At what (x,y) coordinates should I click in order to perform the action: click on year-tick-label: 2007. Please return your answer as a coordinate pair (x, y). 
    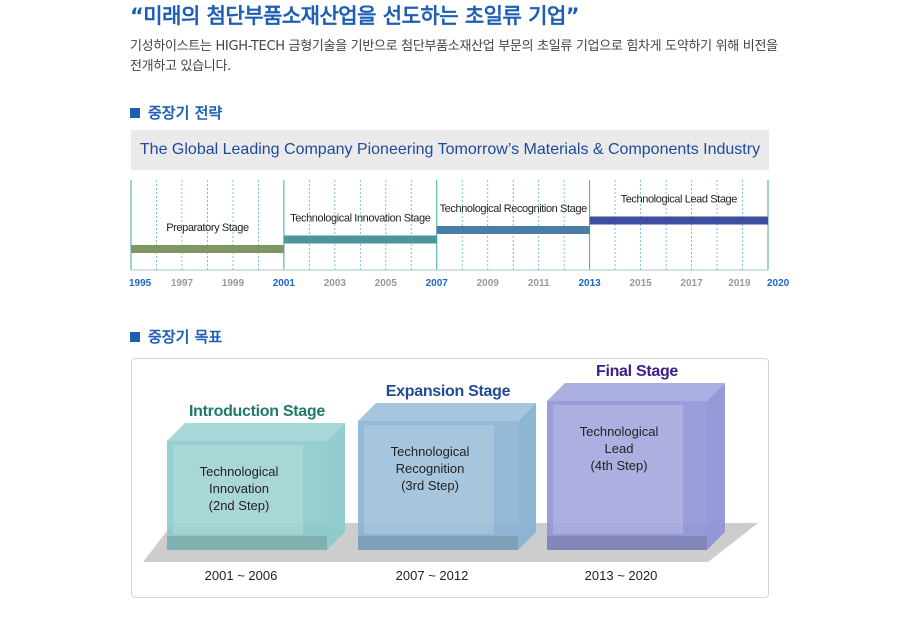
    Looking at the image, I should click on (437, 283).